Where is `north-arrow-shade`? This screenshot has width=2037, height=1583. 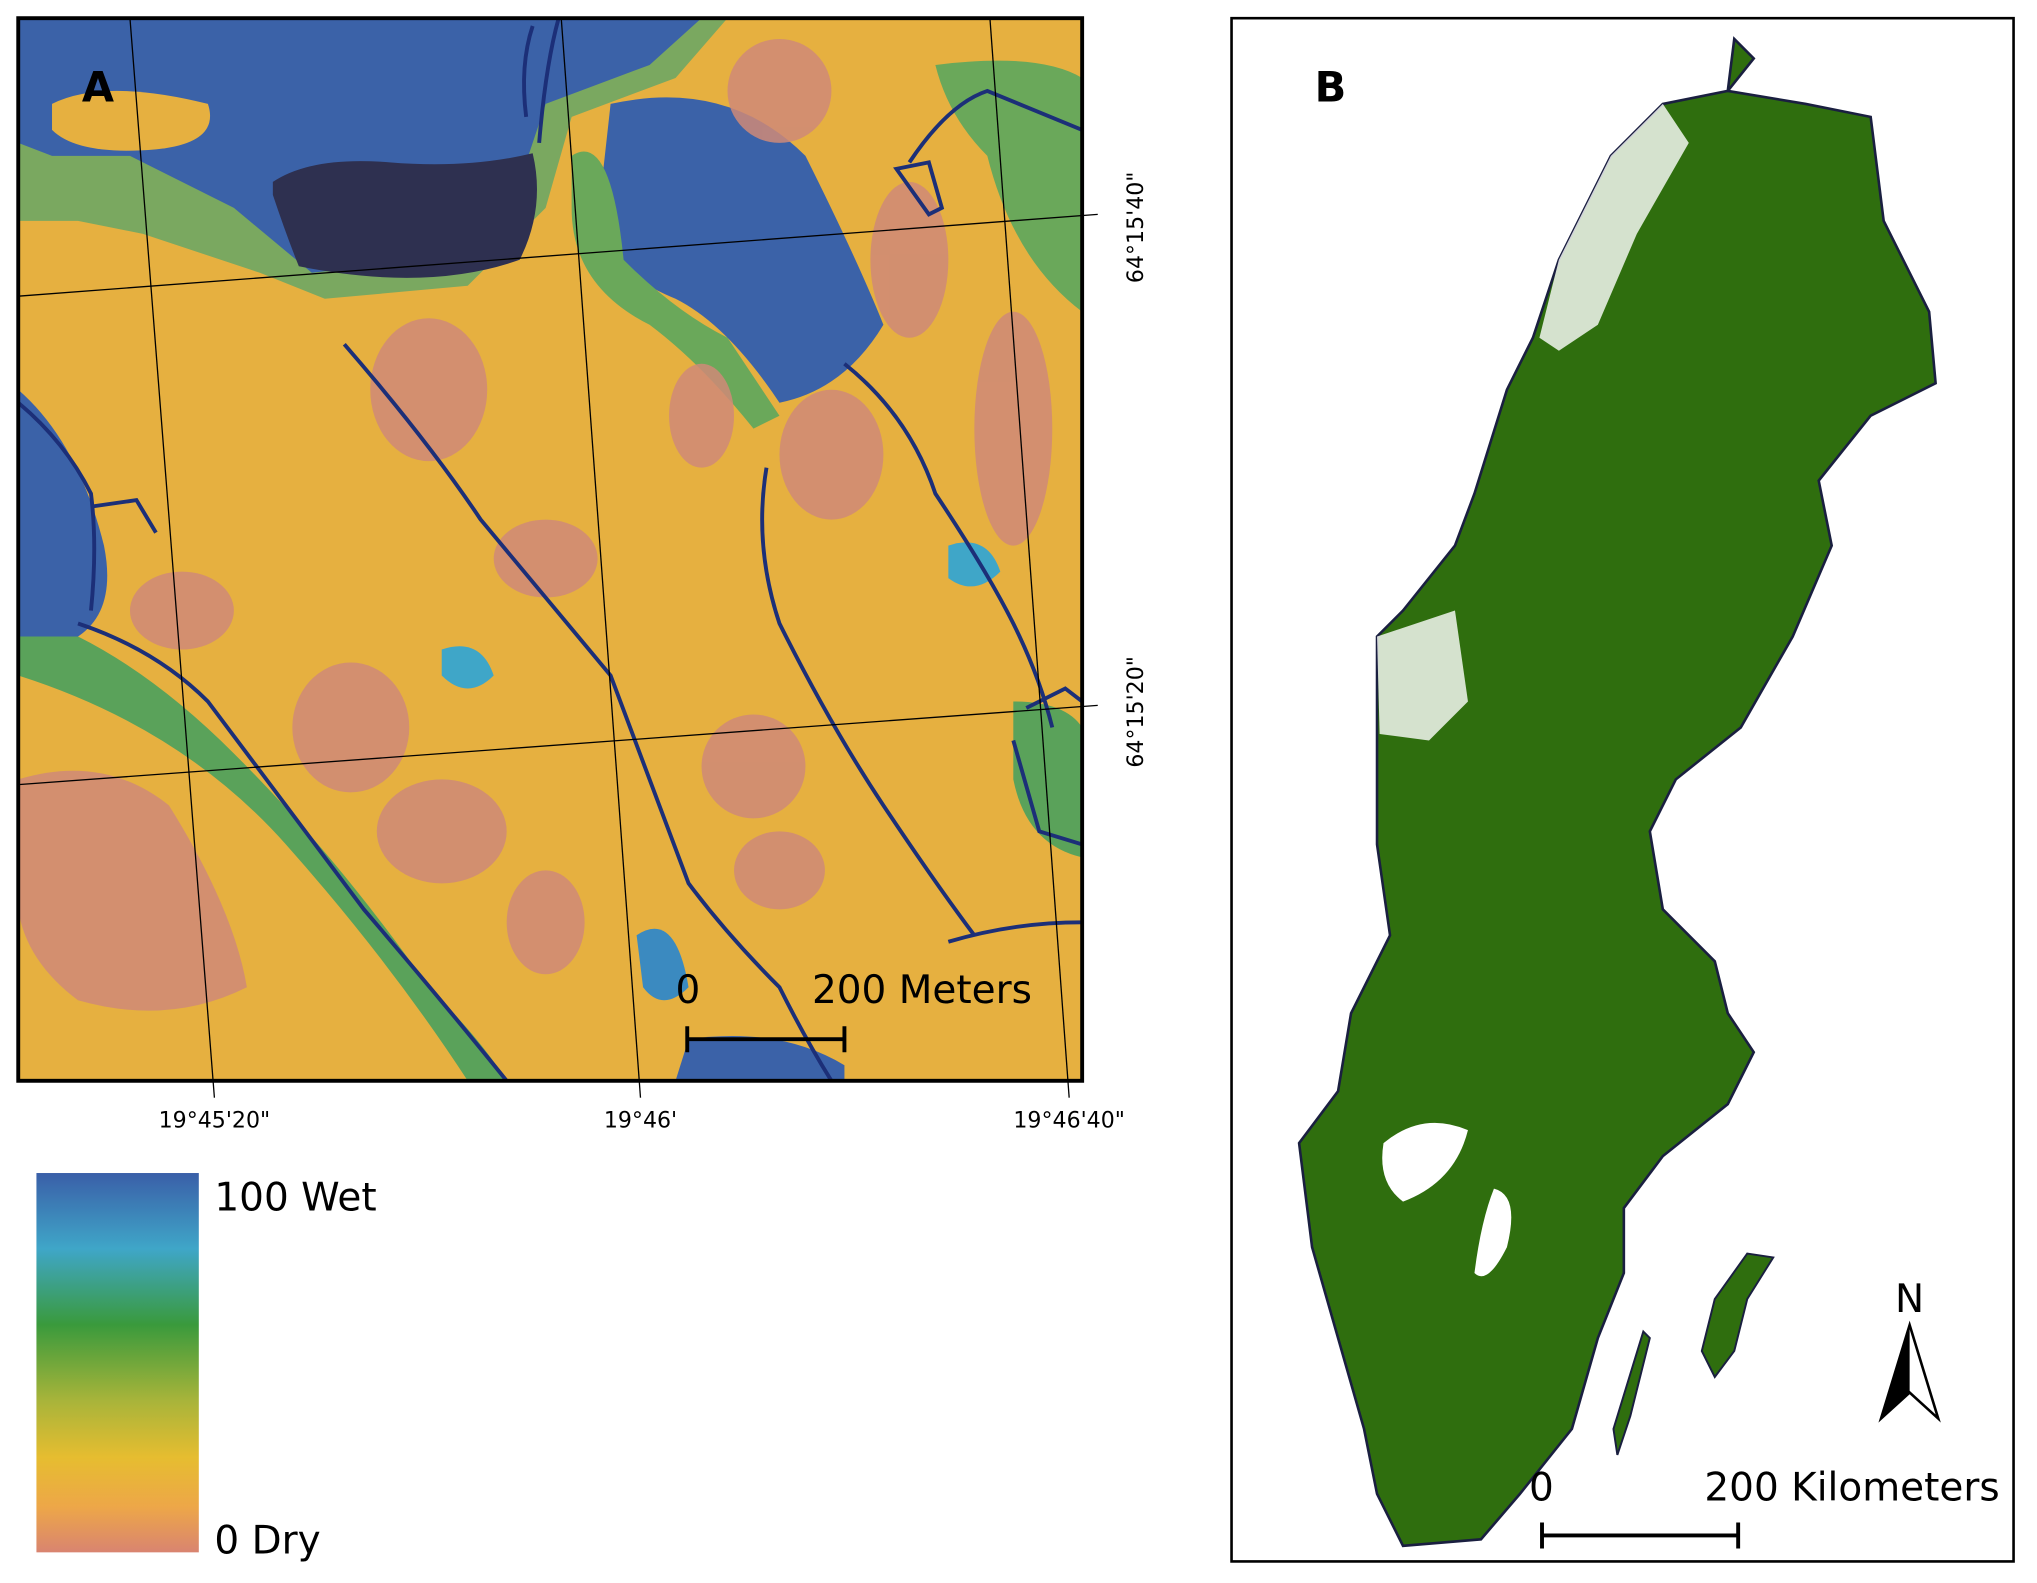
north-arrow-shade is located at coordinates (1895, 1372).